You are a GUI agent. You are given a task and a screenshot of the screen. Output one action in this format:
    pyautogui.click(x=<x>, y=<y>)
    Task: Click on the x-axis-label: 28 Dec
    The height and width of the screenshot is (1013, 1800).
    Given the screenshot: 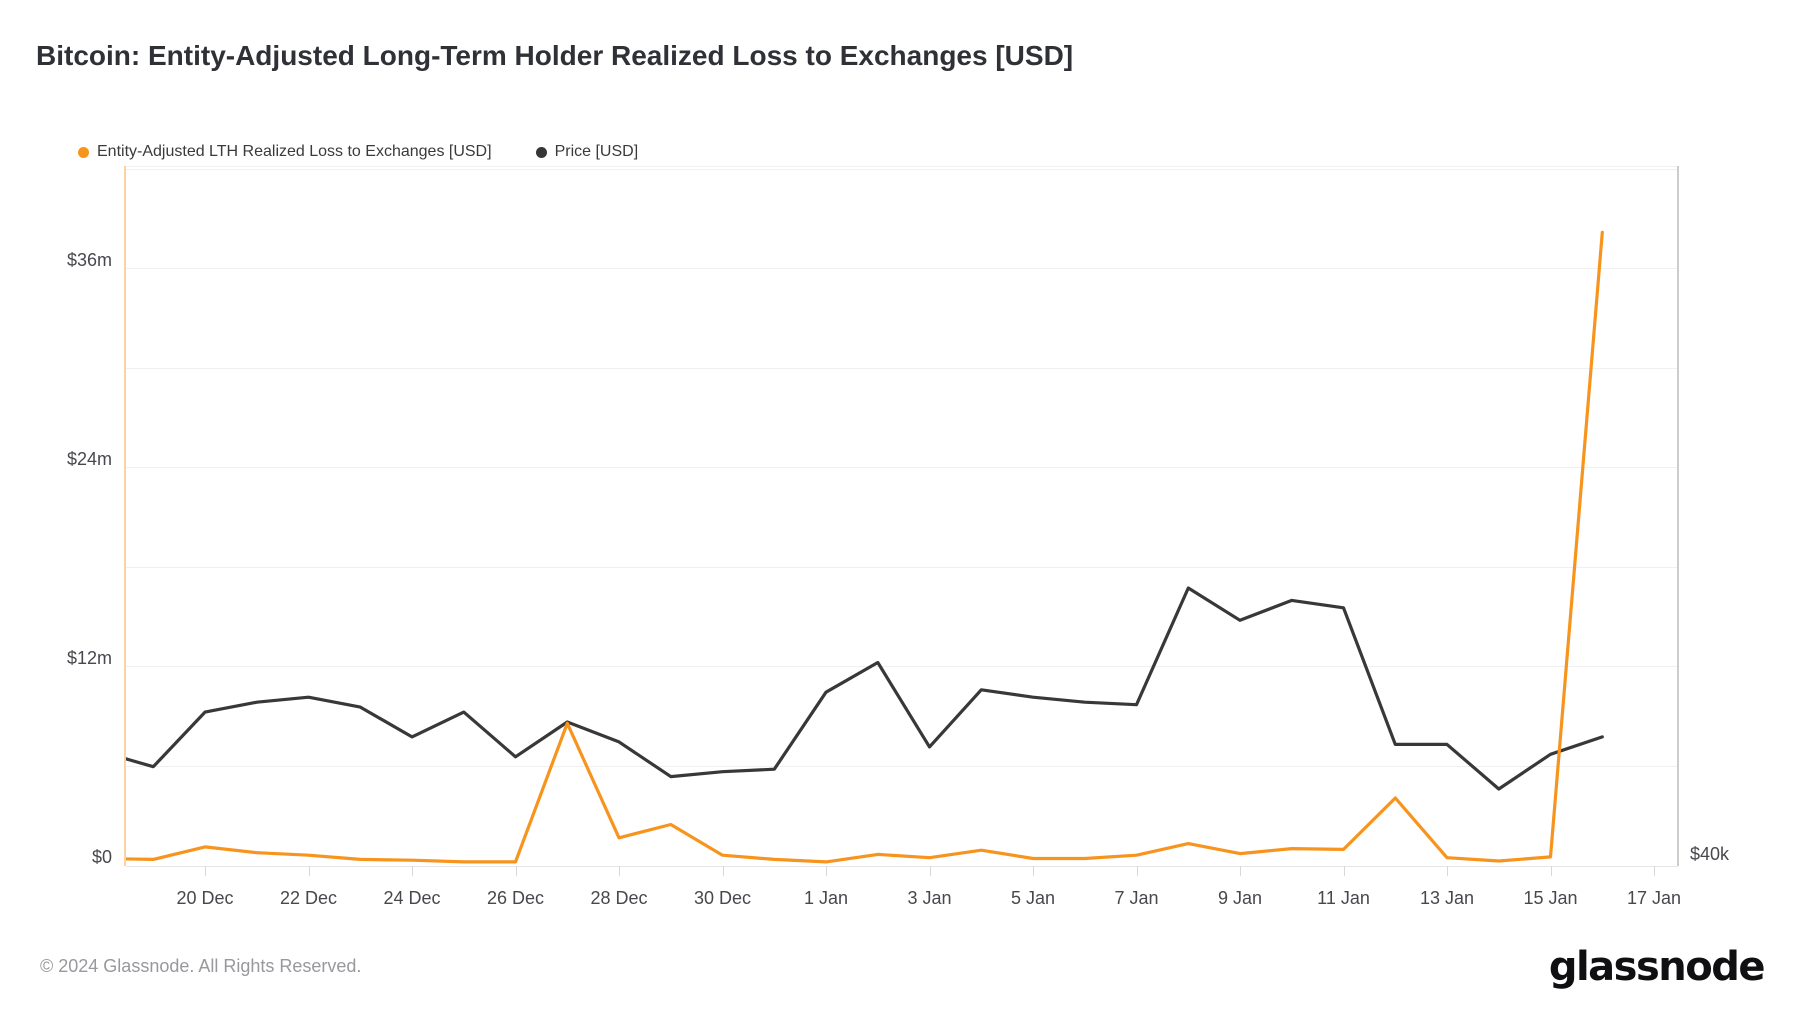 What is the action you would take?
    pyautogui.click(x=619, y=898)
    